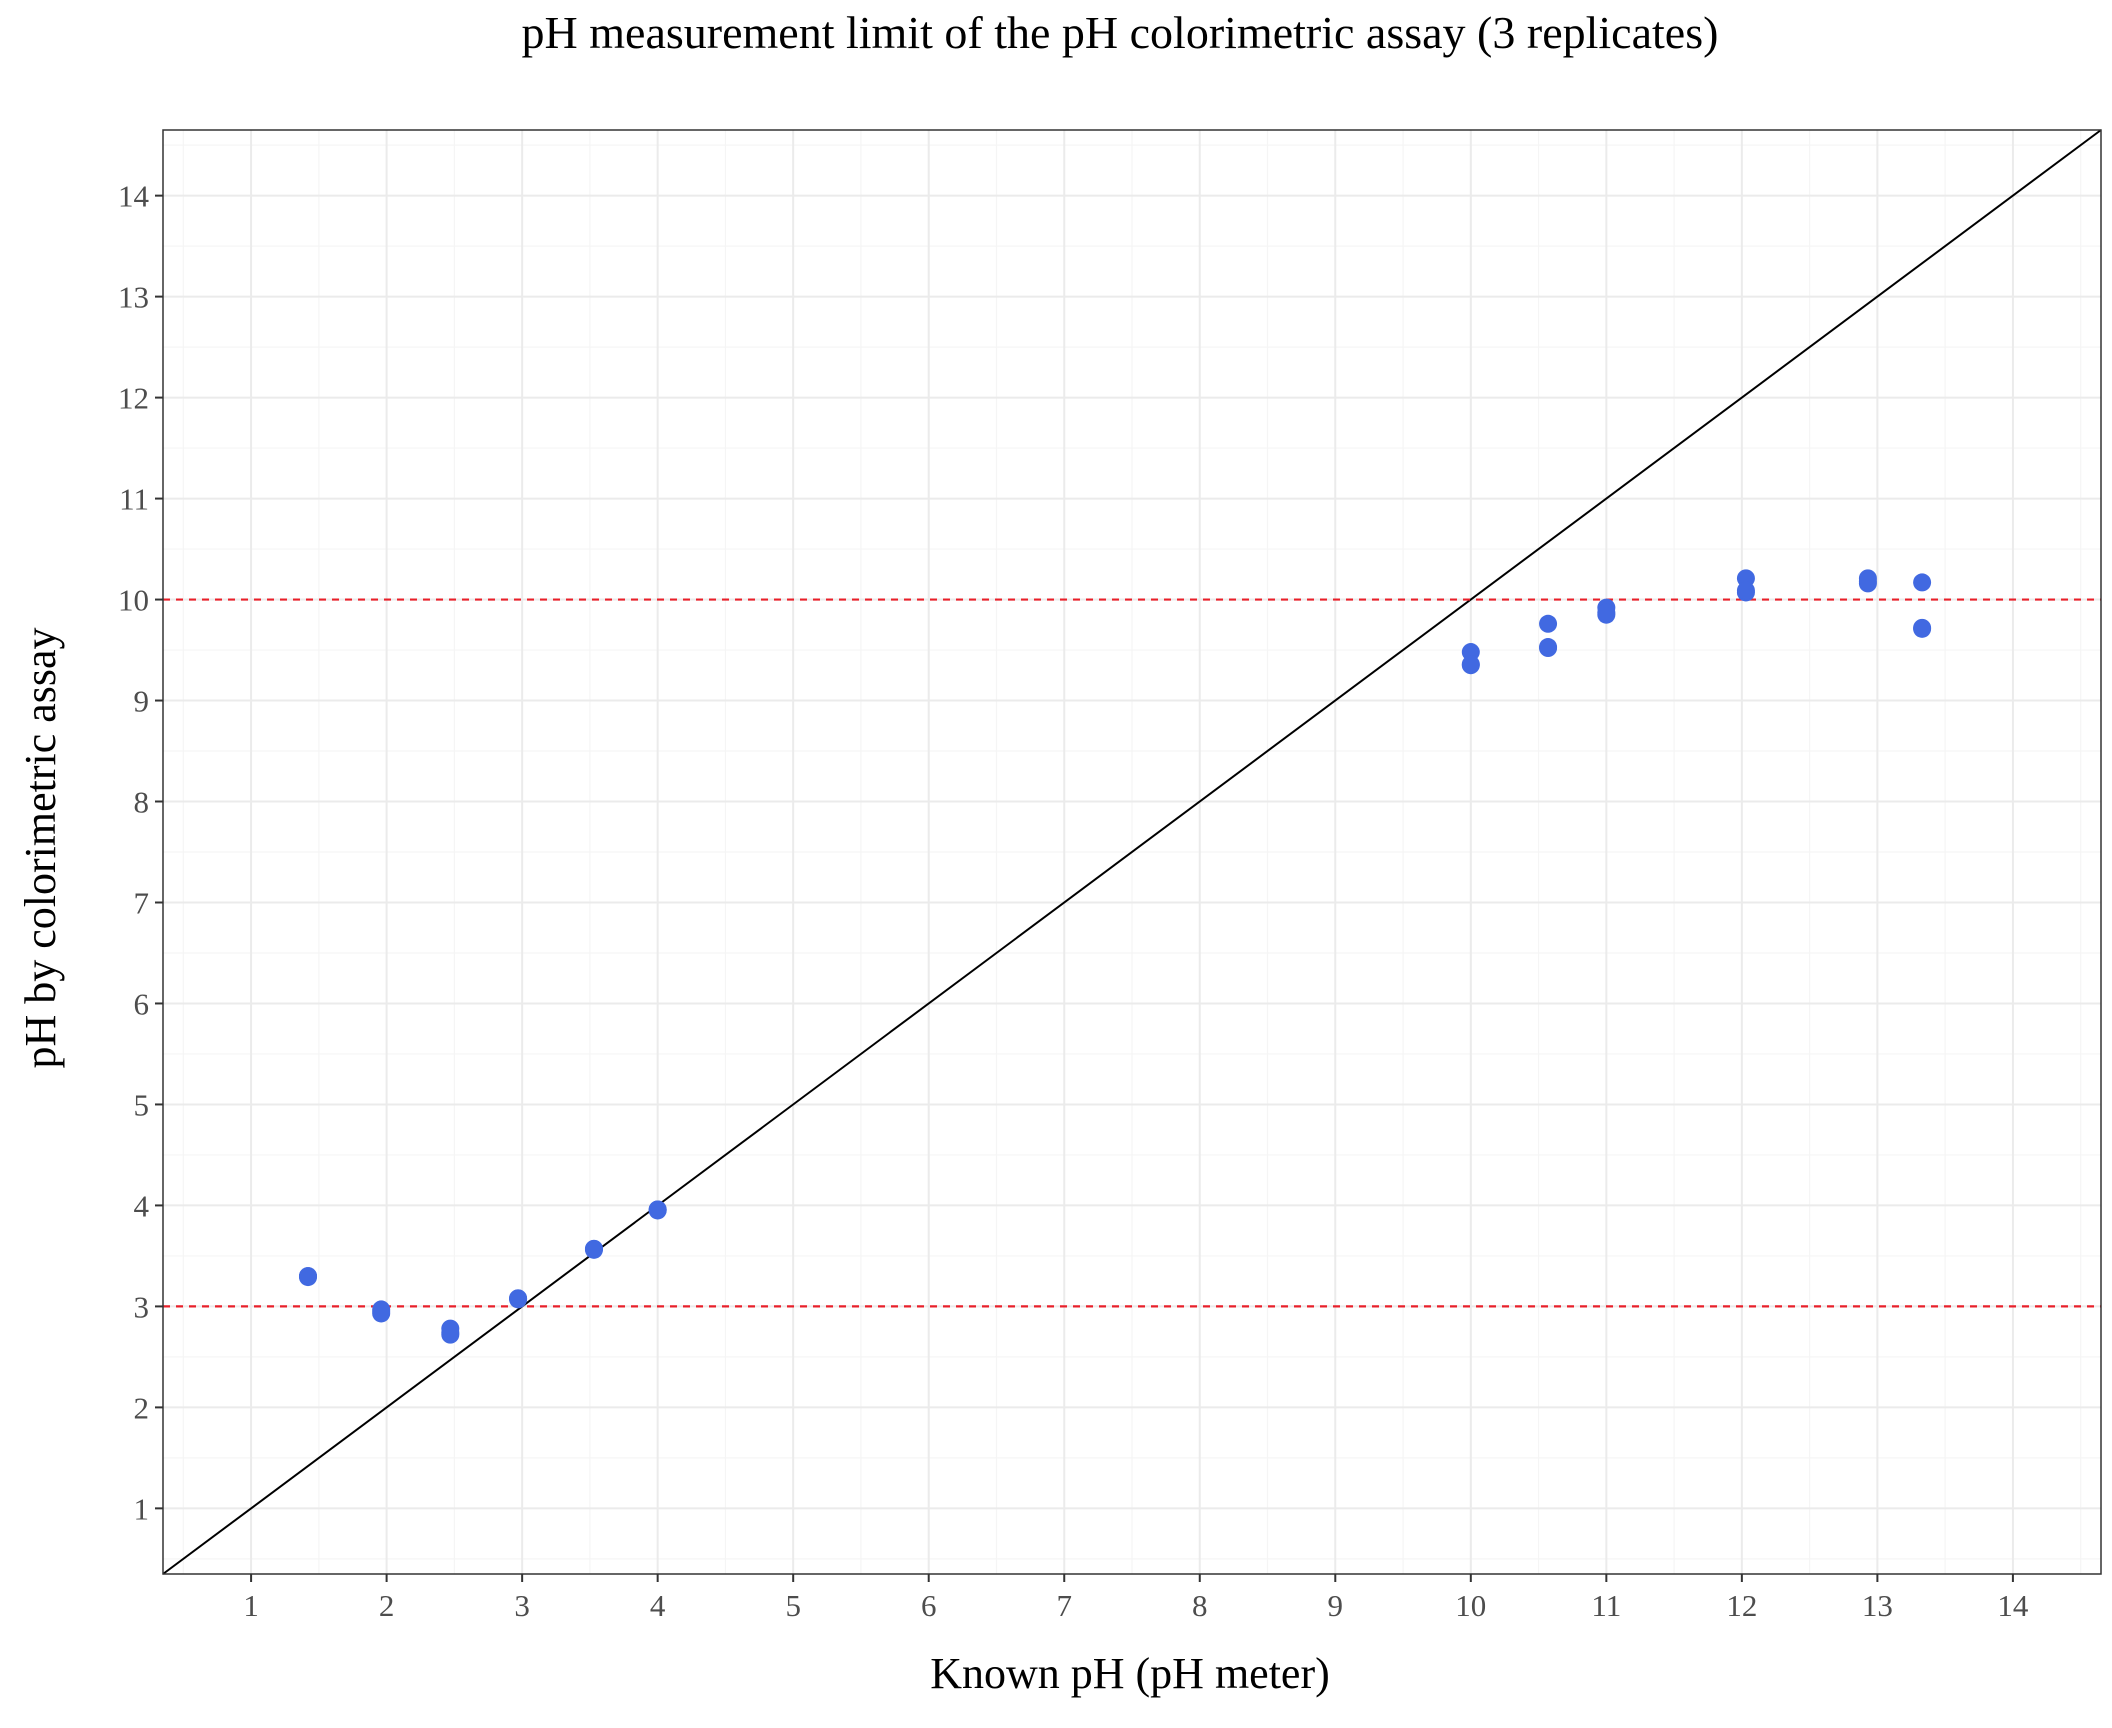 This screenshot has height=1728, width=2112. Describe the element at coordinates (1130, 1673) in the screenshot. I see `x-axis-title: Known pH (pH meter)` at that location.